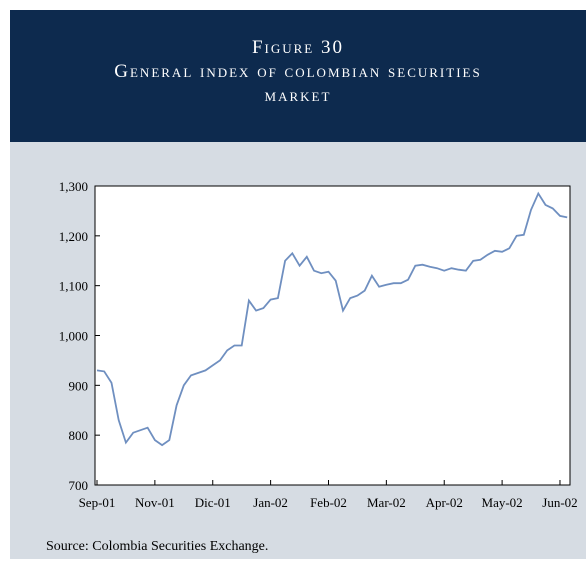 The image size is (586, 564). What do you see at coordinates (328, 502) in the screenshot?
I see `x-tick-label: Feb-02` at bounding box center [328, 502].